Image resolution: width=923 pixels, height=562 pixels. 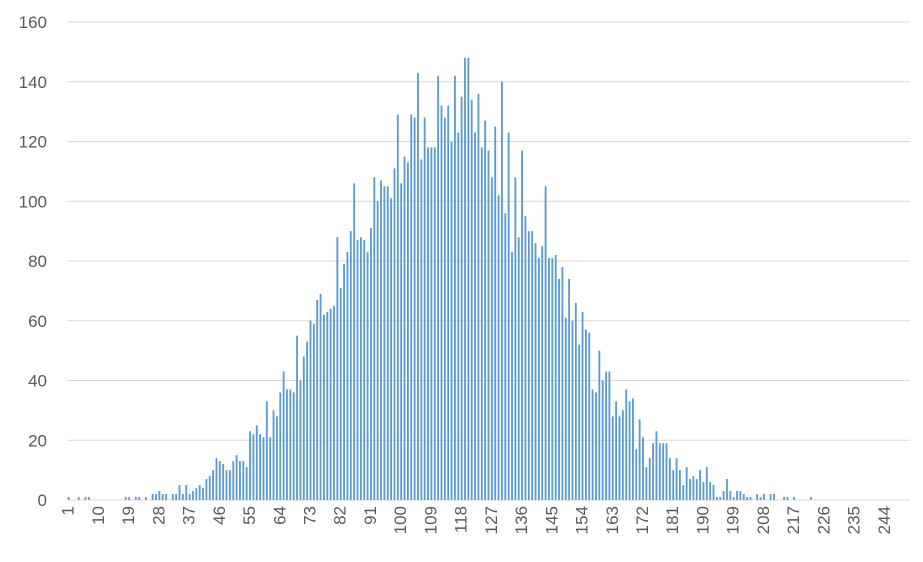 I want to click on y-tick-label: 160, so click(x=33, y=22).